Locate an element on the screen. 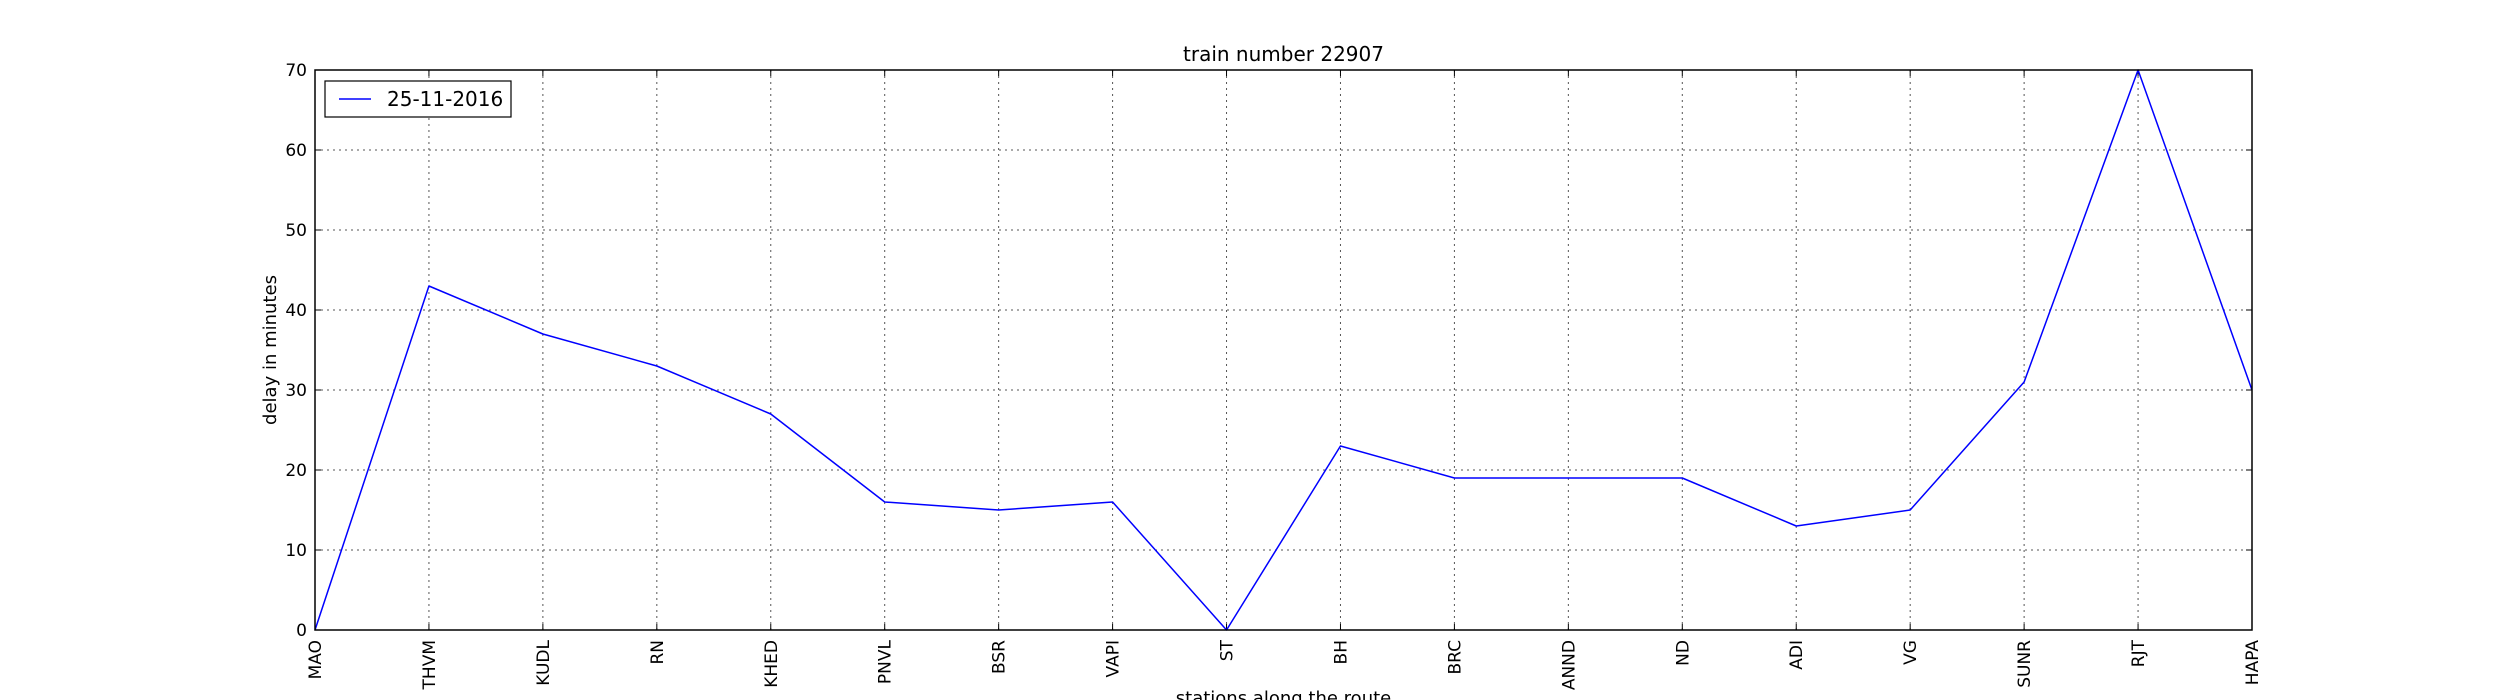  y-tick-label: 30 is located at coordinates (296, 391).